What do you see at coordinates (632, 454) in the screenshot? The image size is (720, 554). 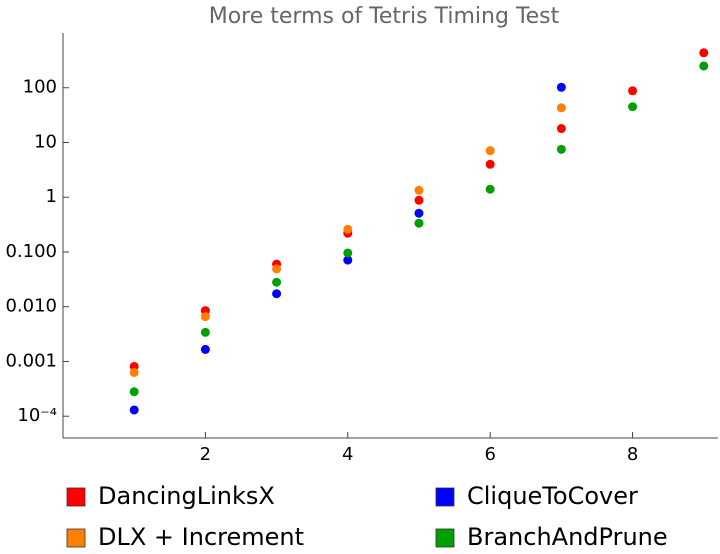 I see `x-tick-label: 8` at bounding box center [632, 454].